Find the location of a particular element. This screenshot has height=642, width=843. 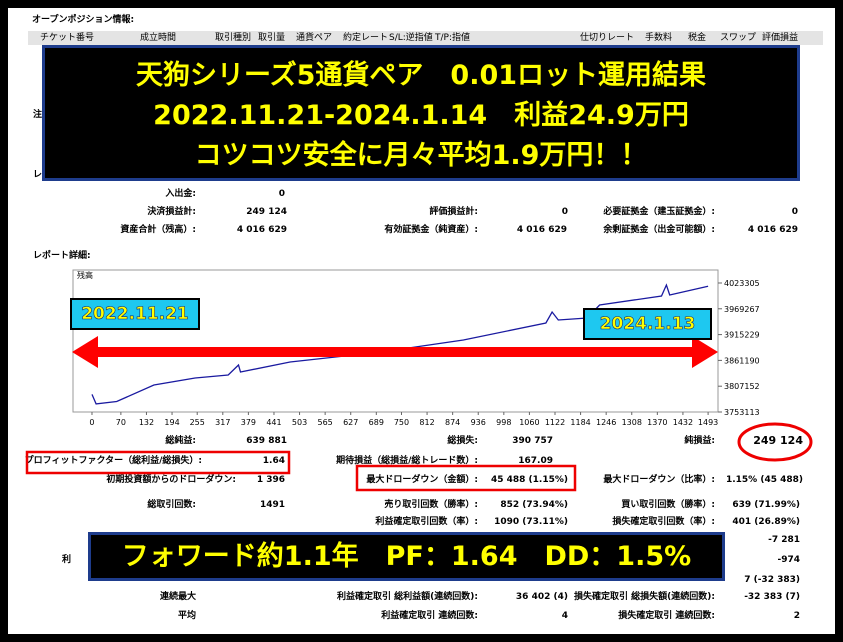

x-tick-label: 689 is located at coordinates (376, 422).